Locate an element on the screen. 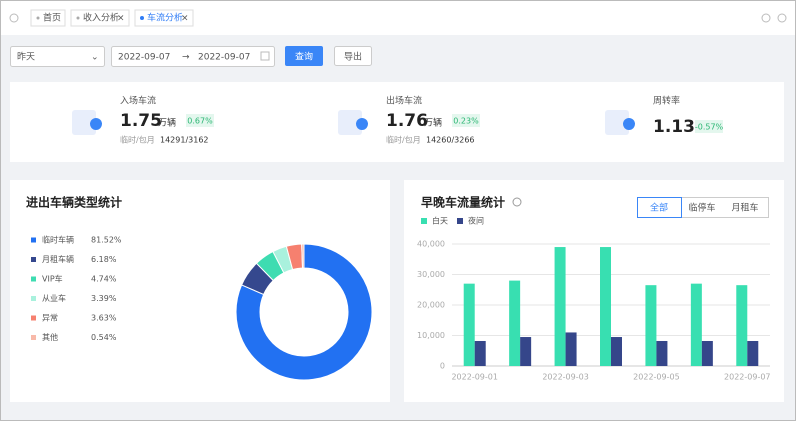 This screenshot has width=796, height=421. stat-value: 1.76 is located at coordinates (407, 121).